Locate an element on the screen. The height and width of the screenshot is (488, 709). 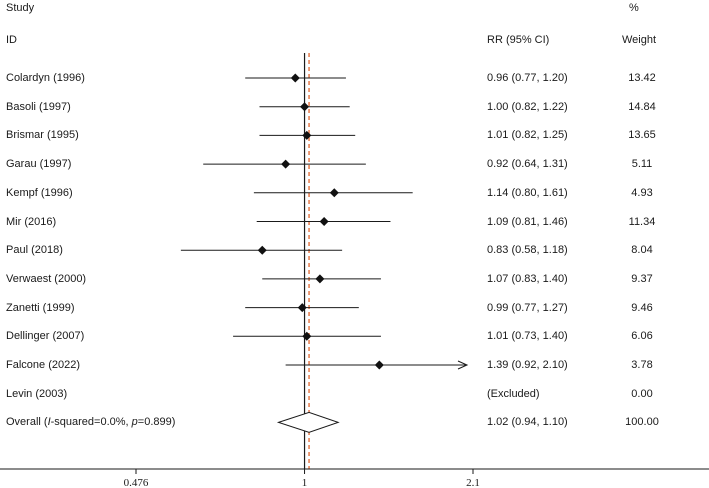
study-name: Falcone (2022) is located at coordinates (43, 365).